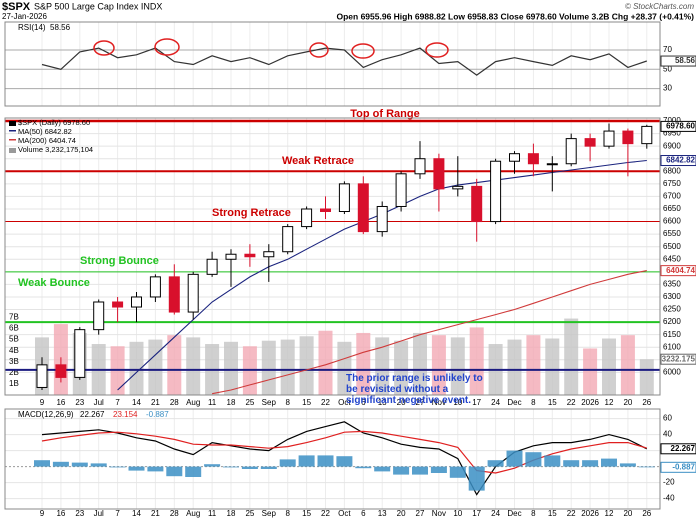 The height and width of the screenshot is (520, 696). Describe the element at coordinates (495, 402) in the screenshot. I see `x-tick-label: 24` at that location.